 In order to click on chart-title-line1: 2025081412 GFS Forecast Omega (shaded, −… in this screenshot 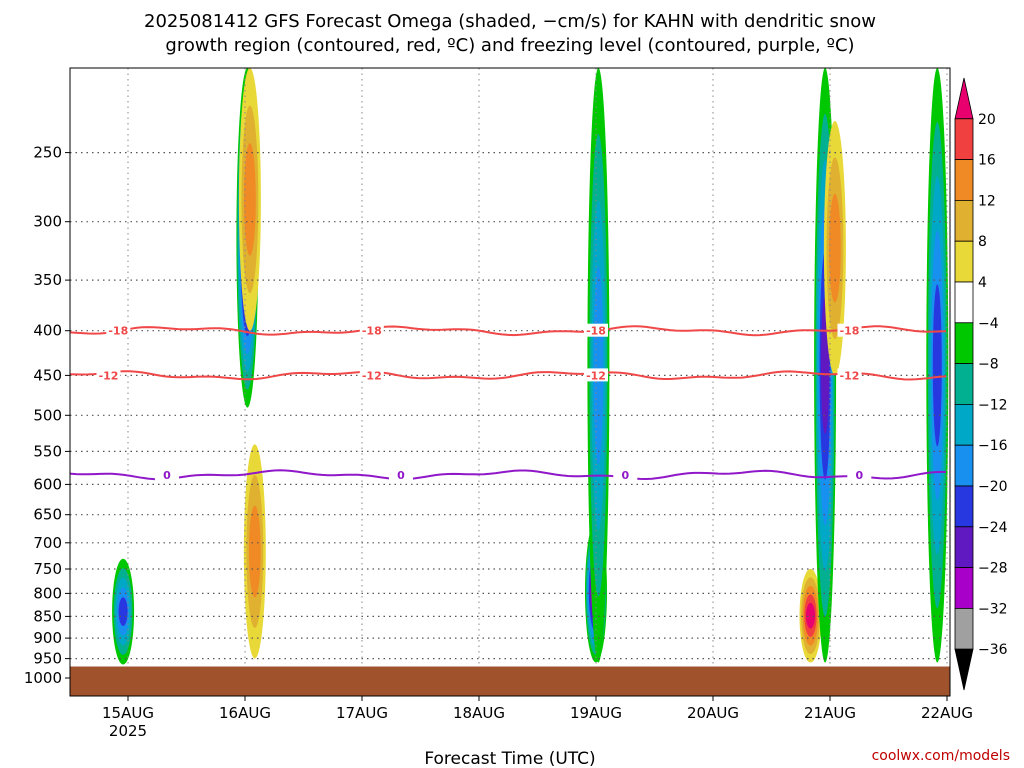, I will do `click(510, 21)`.